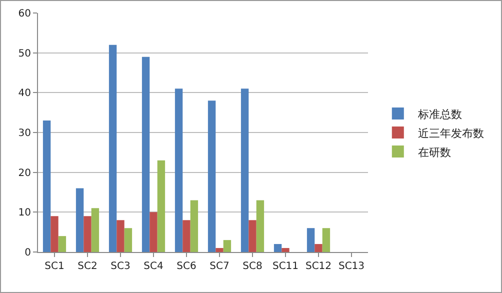  What do you see at coordinates (351, 266) in the screenshot?
I see `x-tick-label: SC13` at bounding box center [351, 266].